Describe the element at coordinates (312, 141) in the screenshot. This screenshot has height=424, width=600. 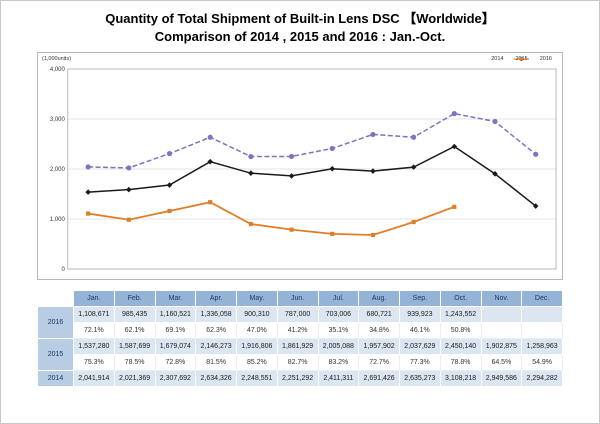
I see `series-line-2014` at that location.